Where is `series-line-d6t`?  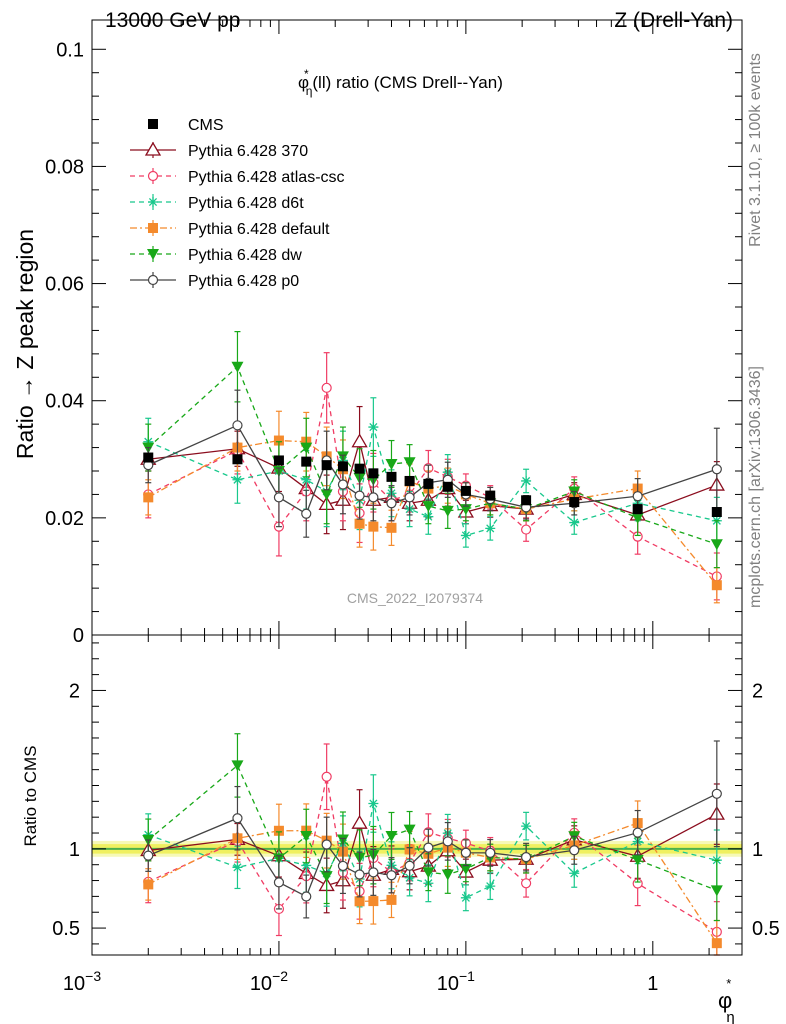 series-line-d6t is located at coordinates (432, 481).